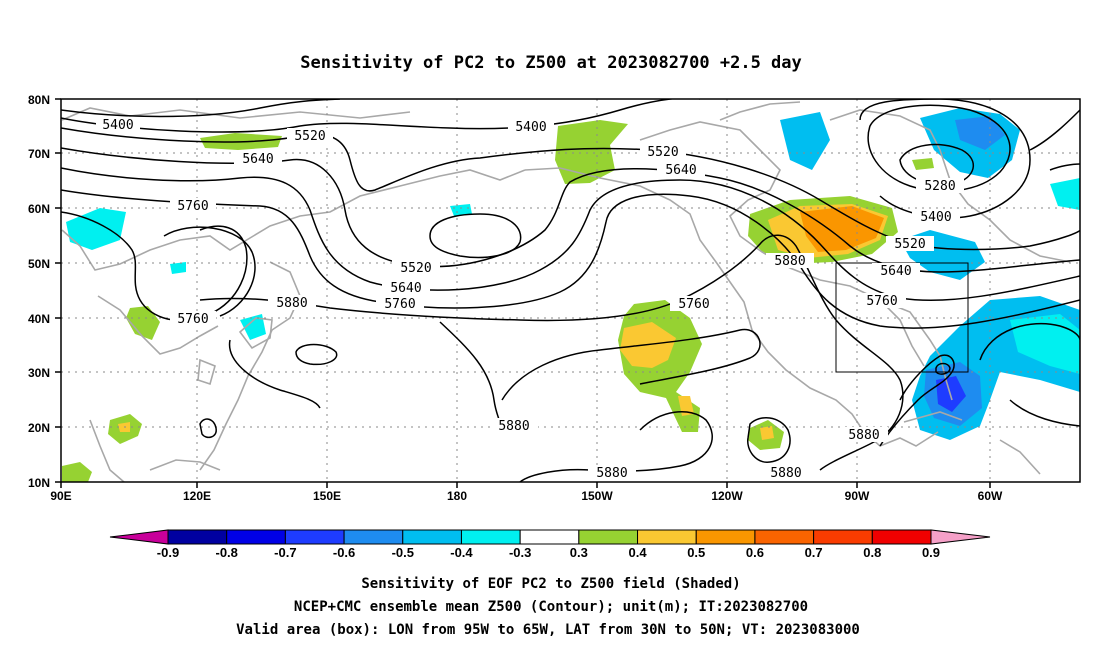 The image size is (1100, 650). Describe the element at coordinates (39, 100) in the screenshot. I see `lat-label: 80N` at that location.